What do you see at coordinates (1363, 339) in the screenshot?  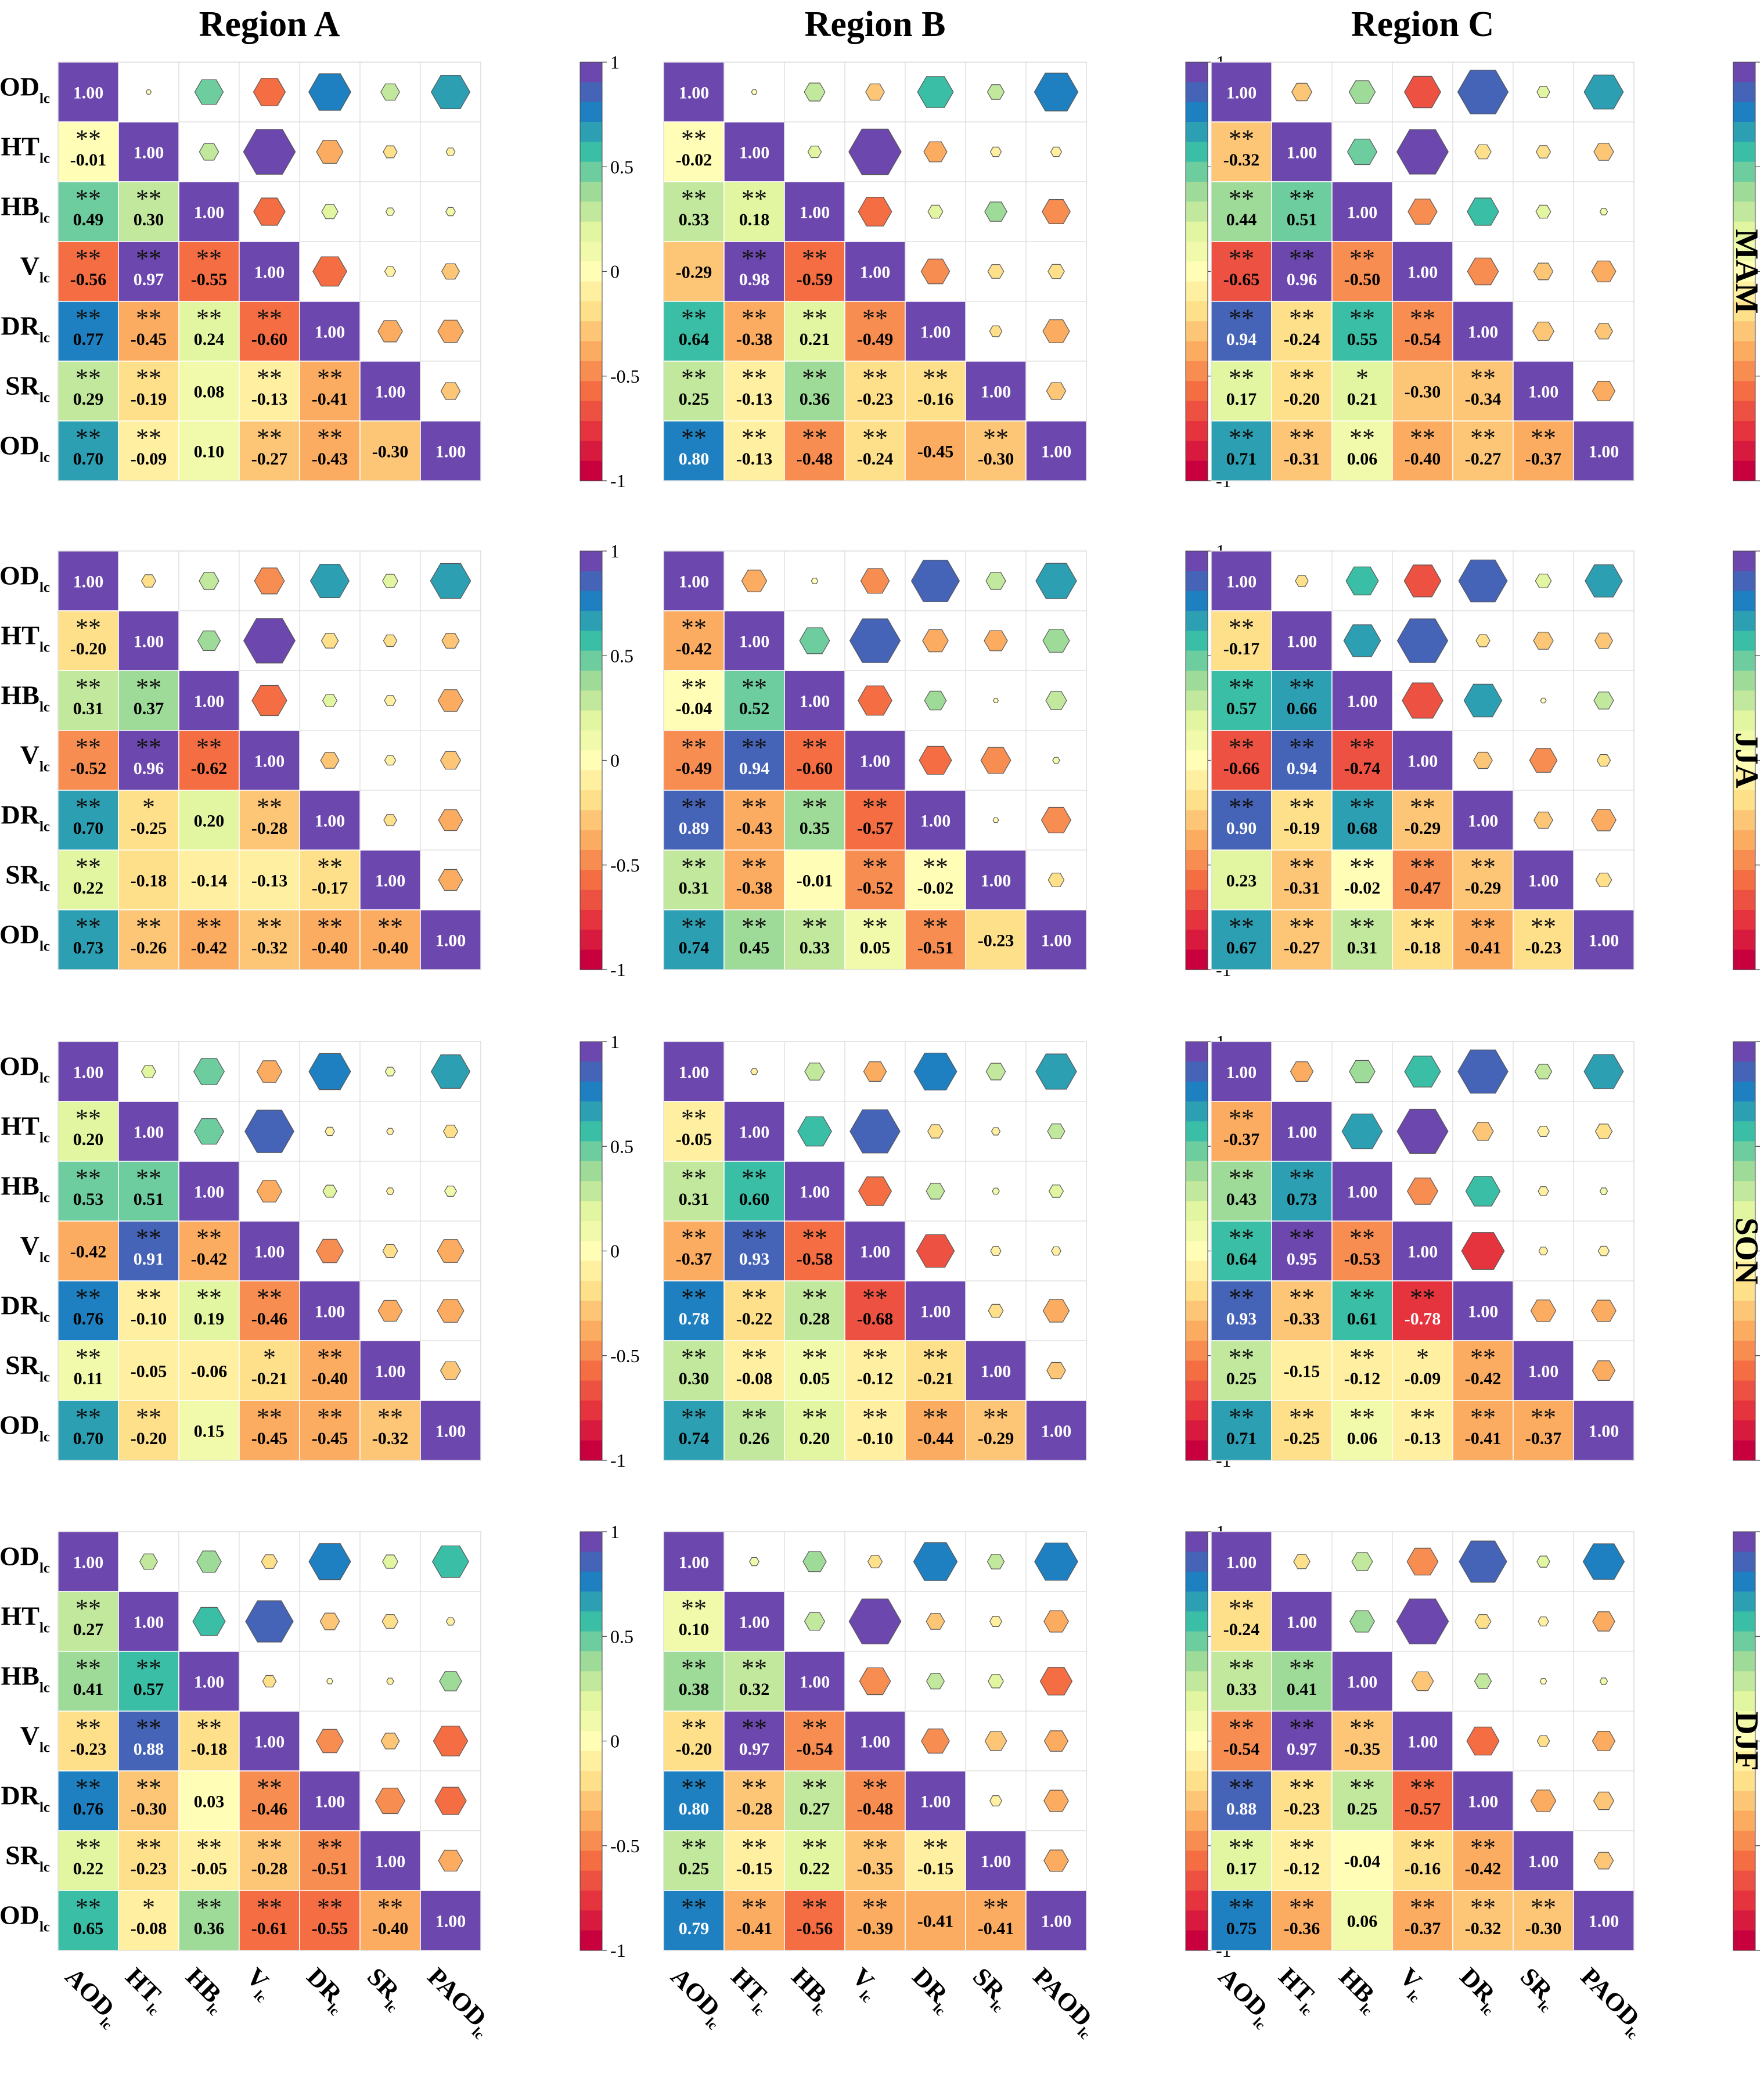 I see `corr-value-label: 0.55` at bounding box center [1363, 339].